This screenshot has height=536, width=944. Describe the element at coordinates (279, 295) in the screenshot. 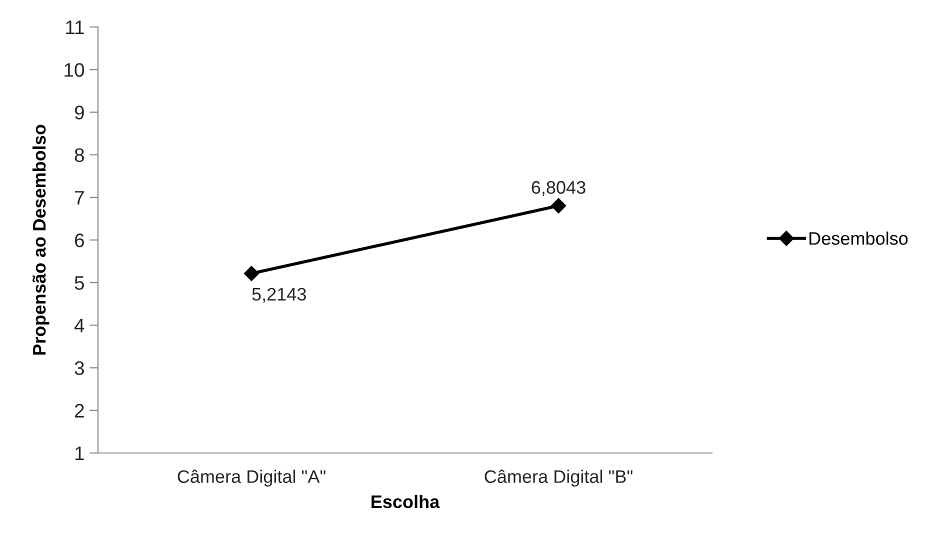

I see `data-label: 5,2143` at that location.